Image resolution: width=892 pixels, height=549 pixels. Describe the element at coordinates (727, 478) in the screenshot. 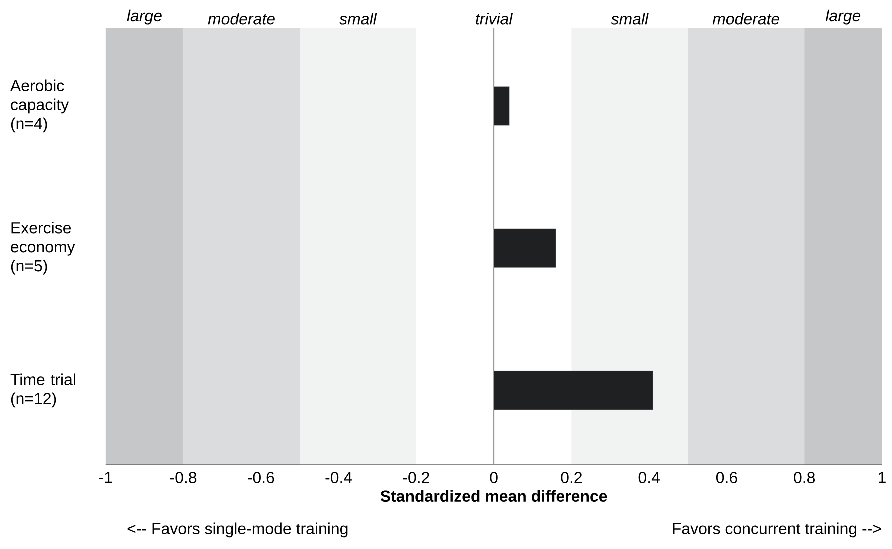

I see `x-tick-label: 0.6` at that location.